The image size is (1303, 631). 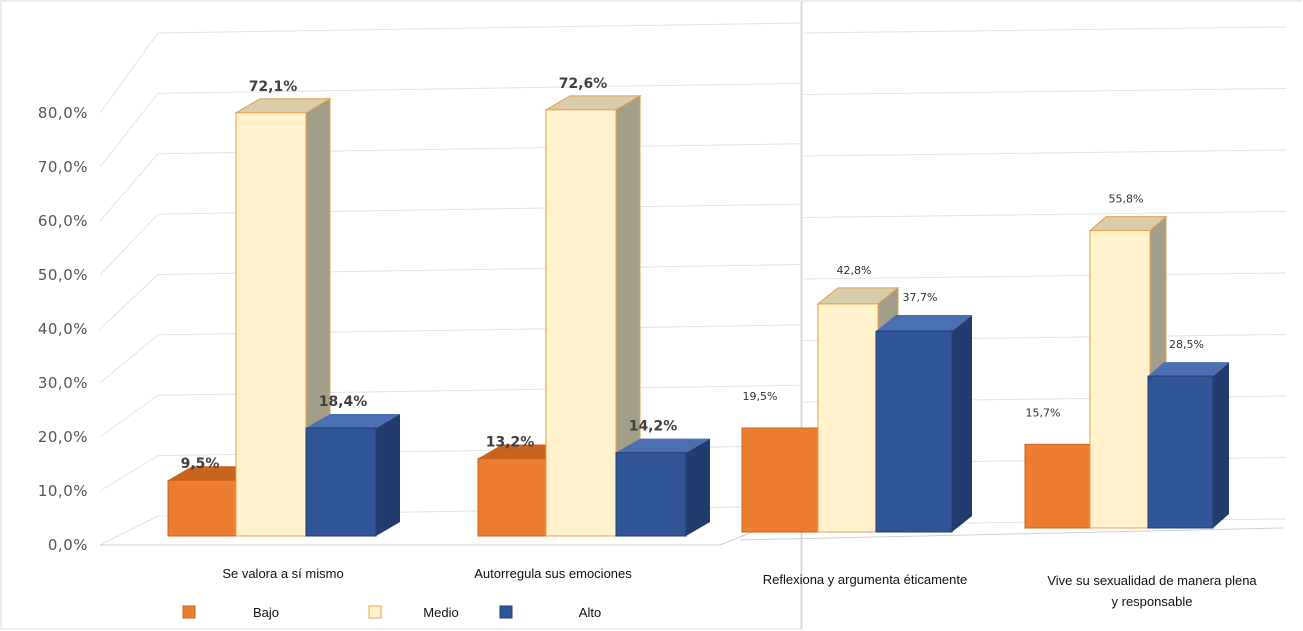 What do you see at coordinates (440, 612) in the screenshot?
I see `legend-label: Medio` at bounding box center [440, 612].